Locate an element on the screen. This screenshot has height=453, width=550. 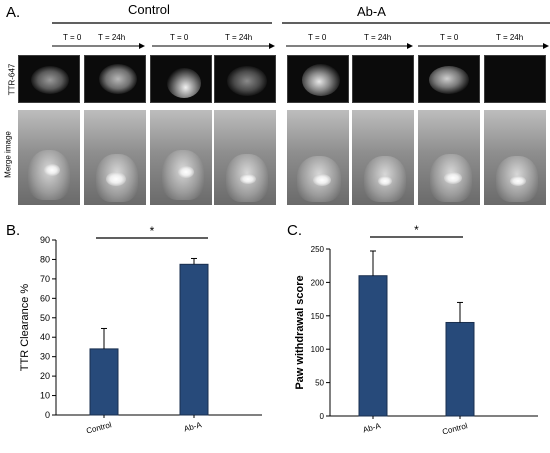
y-tick-label: 60 is located at coordinates (45, 298).